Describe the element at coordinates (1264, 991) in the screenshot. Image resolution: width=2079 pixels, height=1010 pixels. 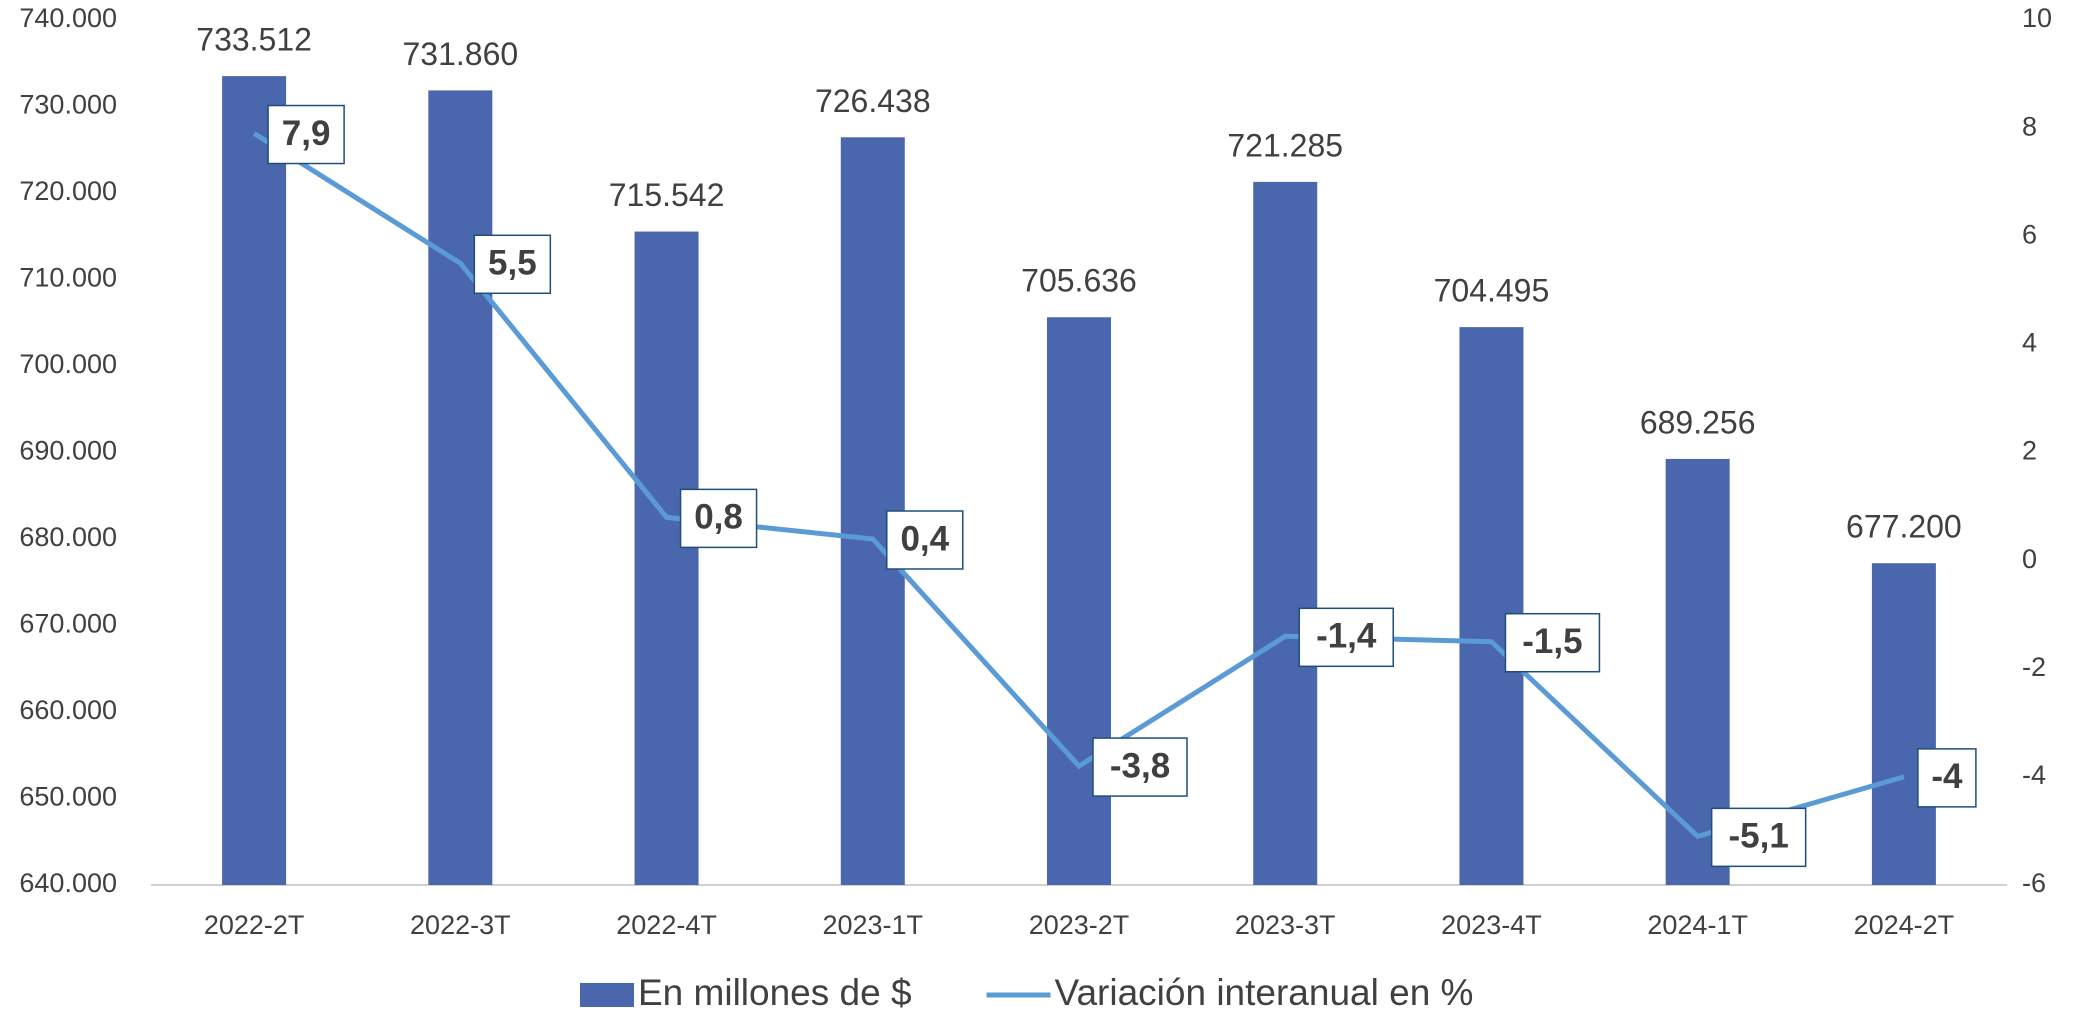
I see `legend-label: Variación interanual en %` at that location.